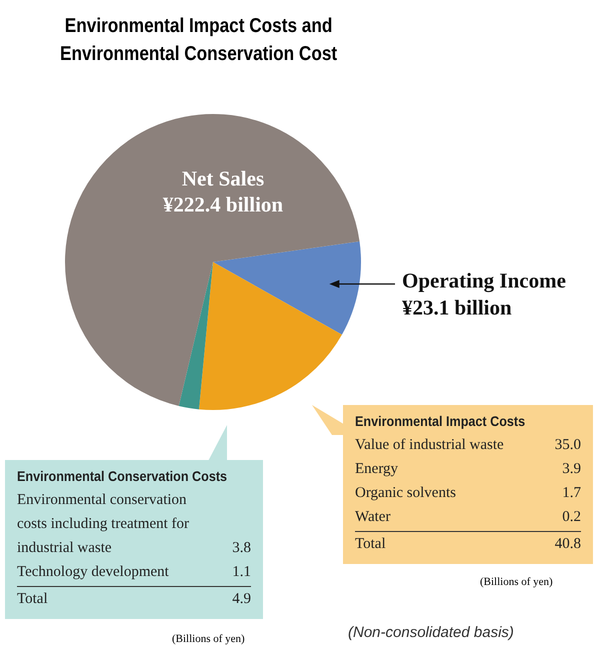 The image size is (594, 645). Describe the element at coordinates (223, 204) in the screenshot. I see `text: ¥222.4 billion` at that location.